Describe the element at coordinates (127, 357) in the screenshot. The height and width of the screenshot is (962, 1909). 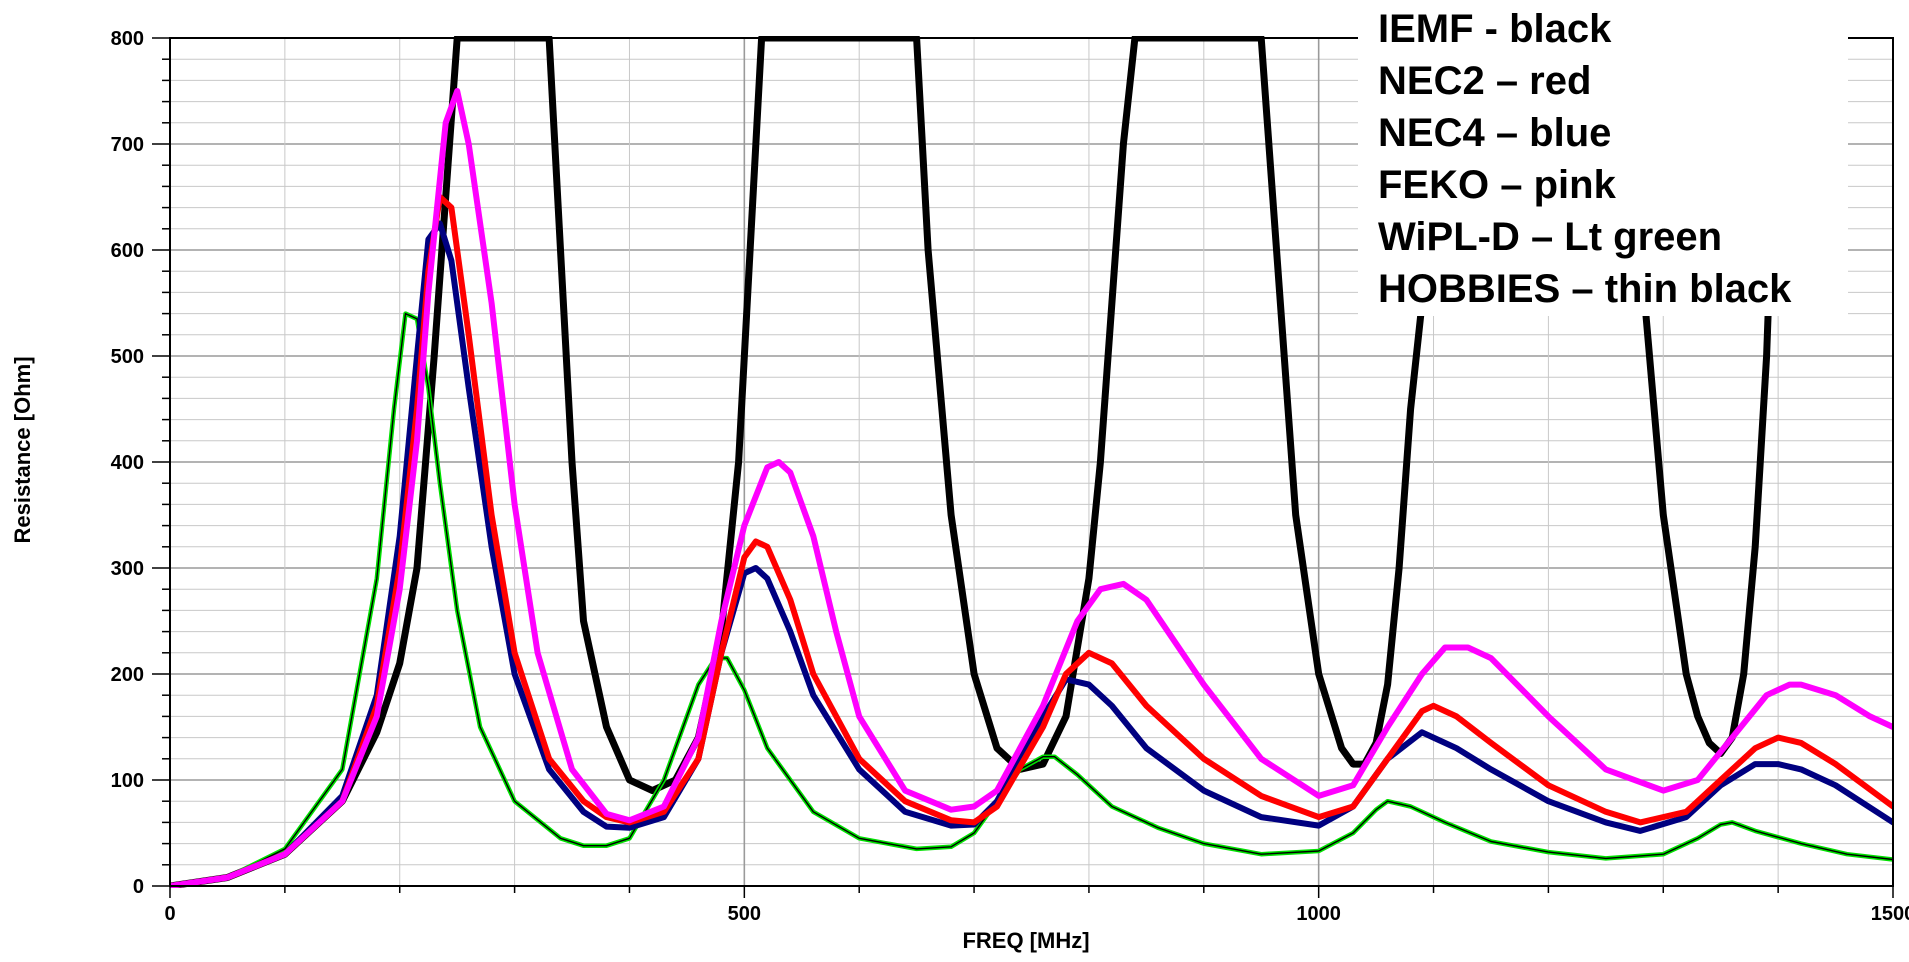
I see `y-tick-label: 500` at that location.